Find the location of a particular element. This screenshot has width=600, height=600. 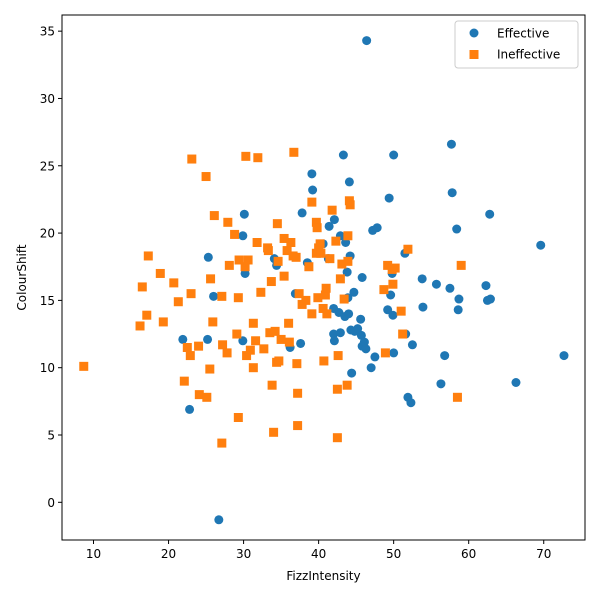

x-tick-label: 30 is located at coordinates (243, 554).